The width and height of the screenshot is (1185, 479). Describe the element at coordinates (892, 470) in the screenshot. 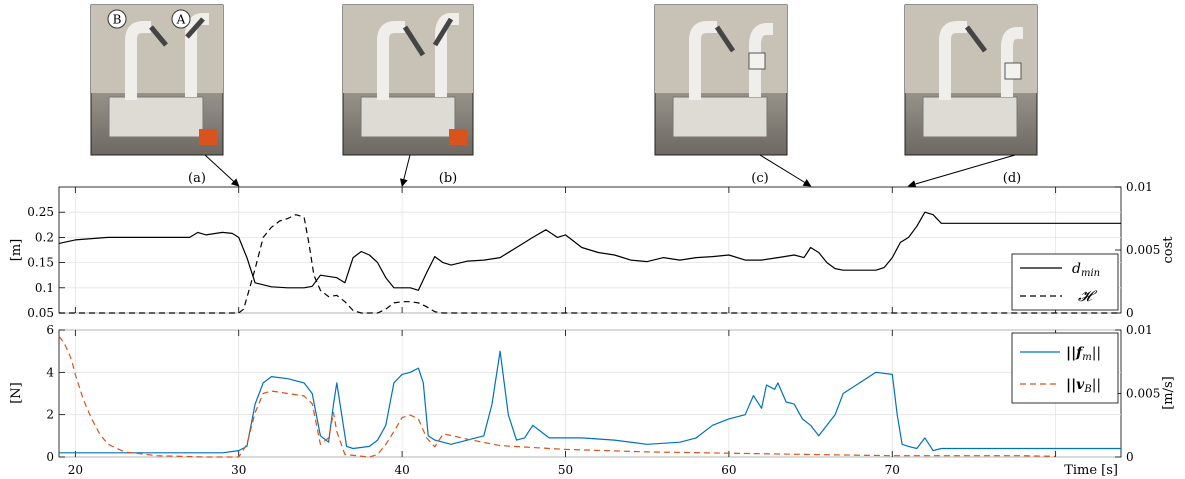

I see `bottom-xtick-label: 70` at that location.